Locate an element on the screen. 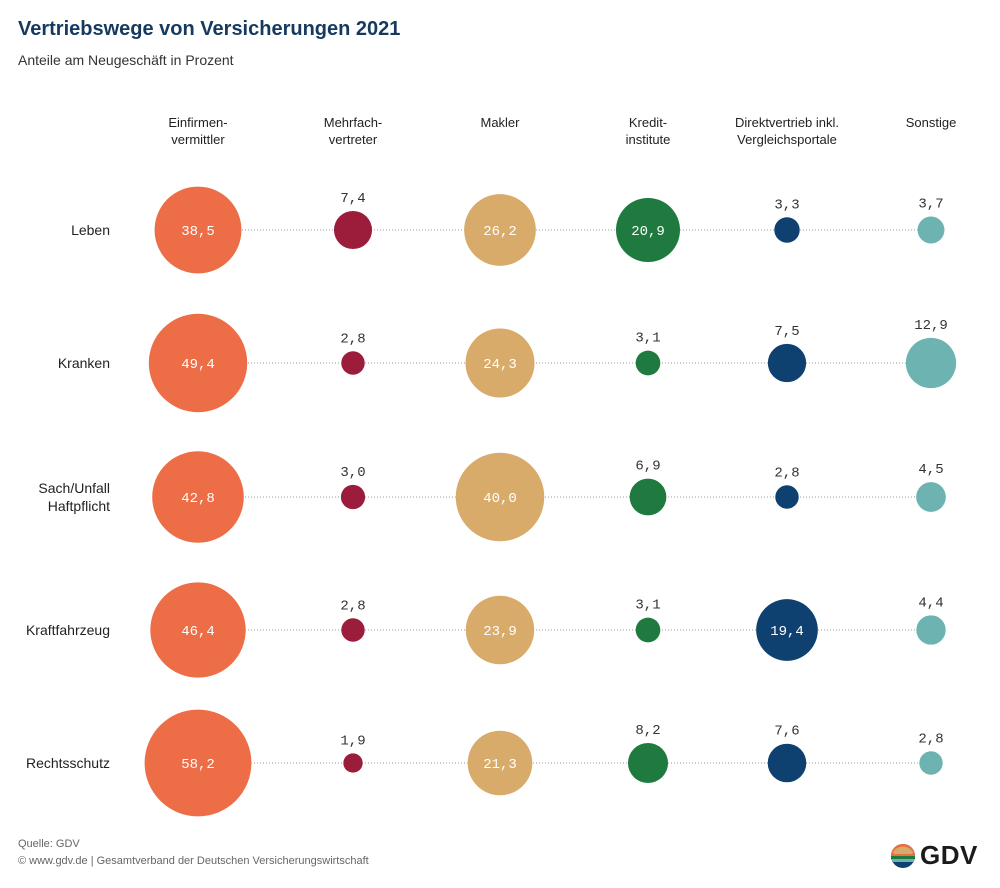 This screenshot has width=1000, height=888. row-label-line: Kranken is located at coordinates (84, 363).